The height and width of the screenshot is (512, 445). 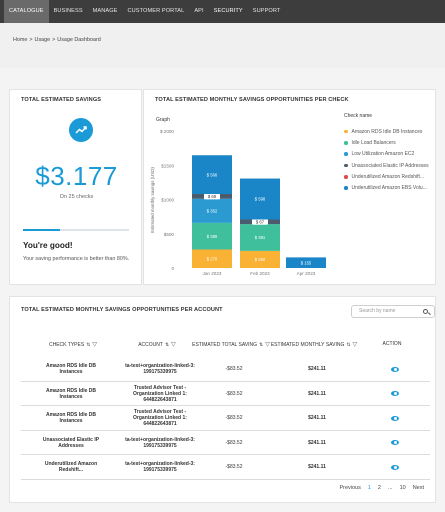 I want to click on bar-data-label: $ 391, so click(x=260, y=237).